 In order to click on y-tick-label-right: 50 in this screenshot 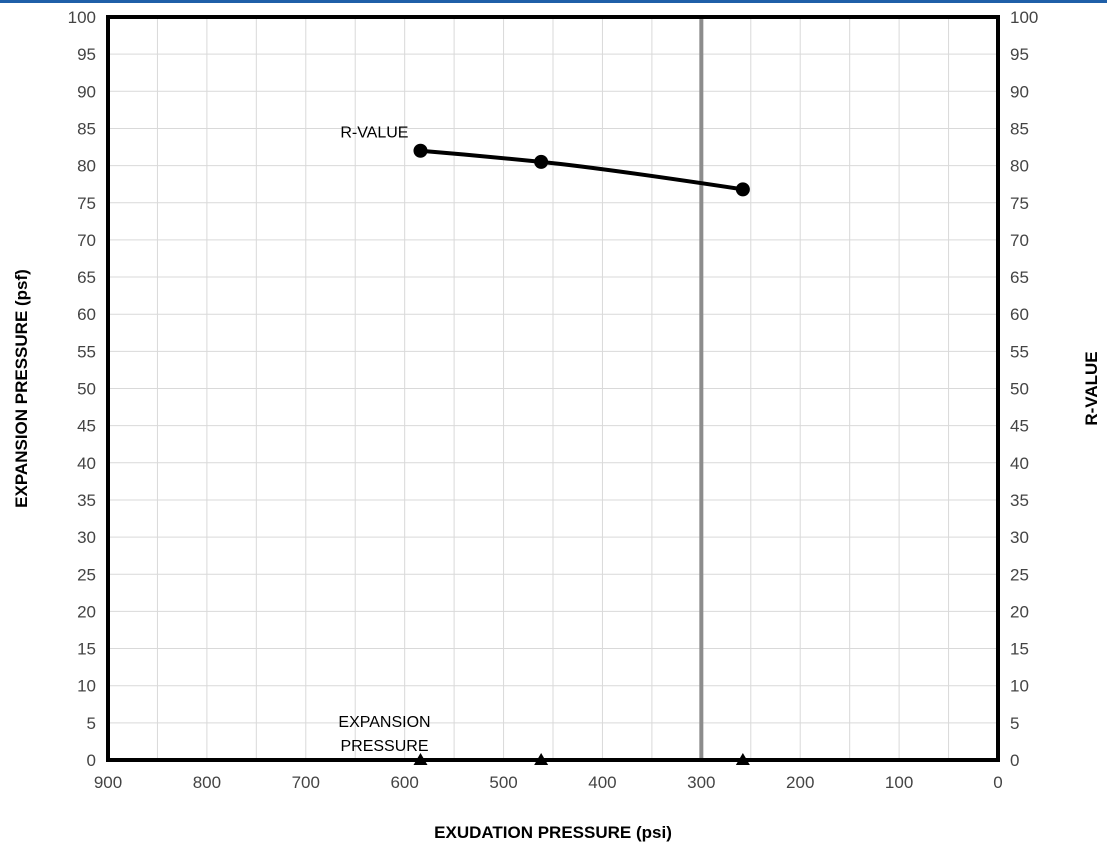, I will do `click(1019, 389)`.